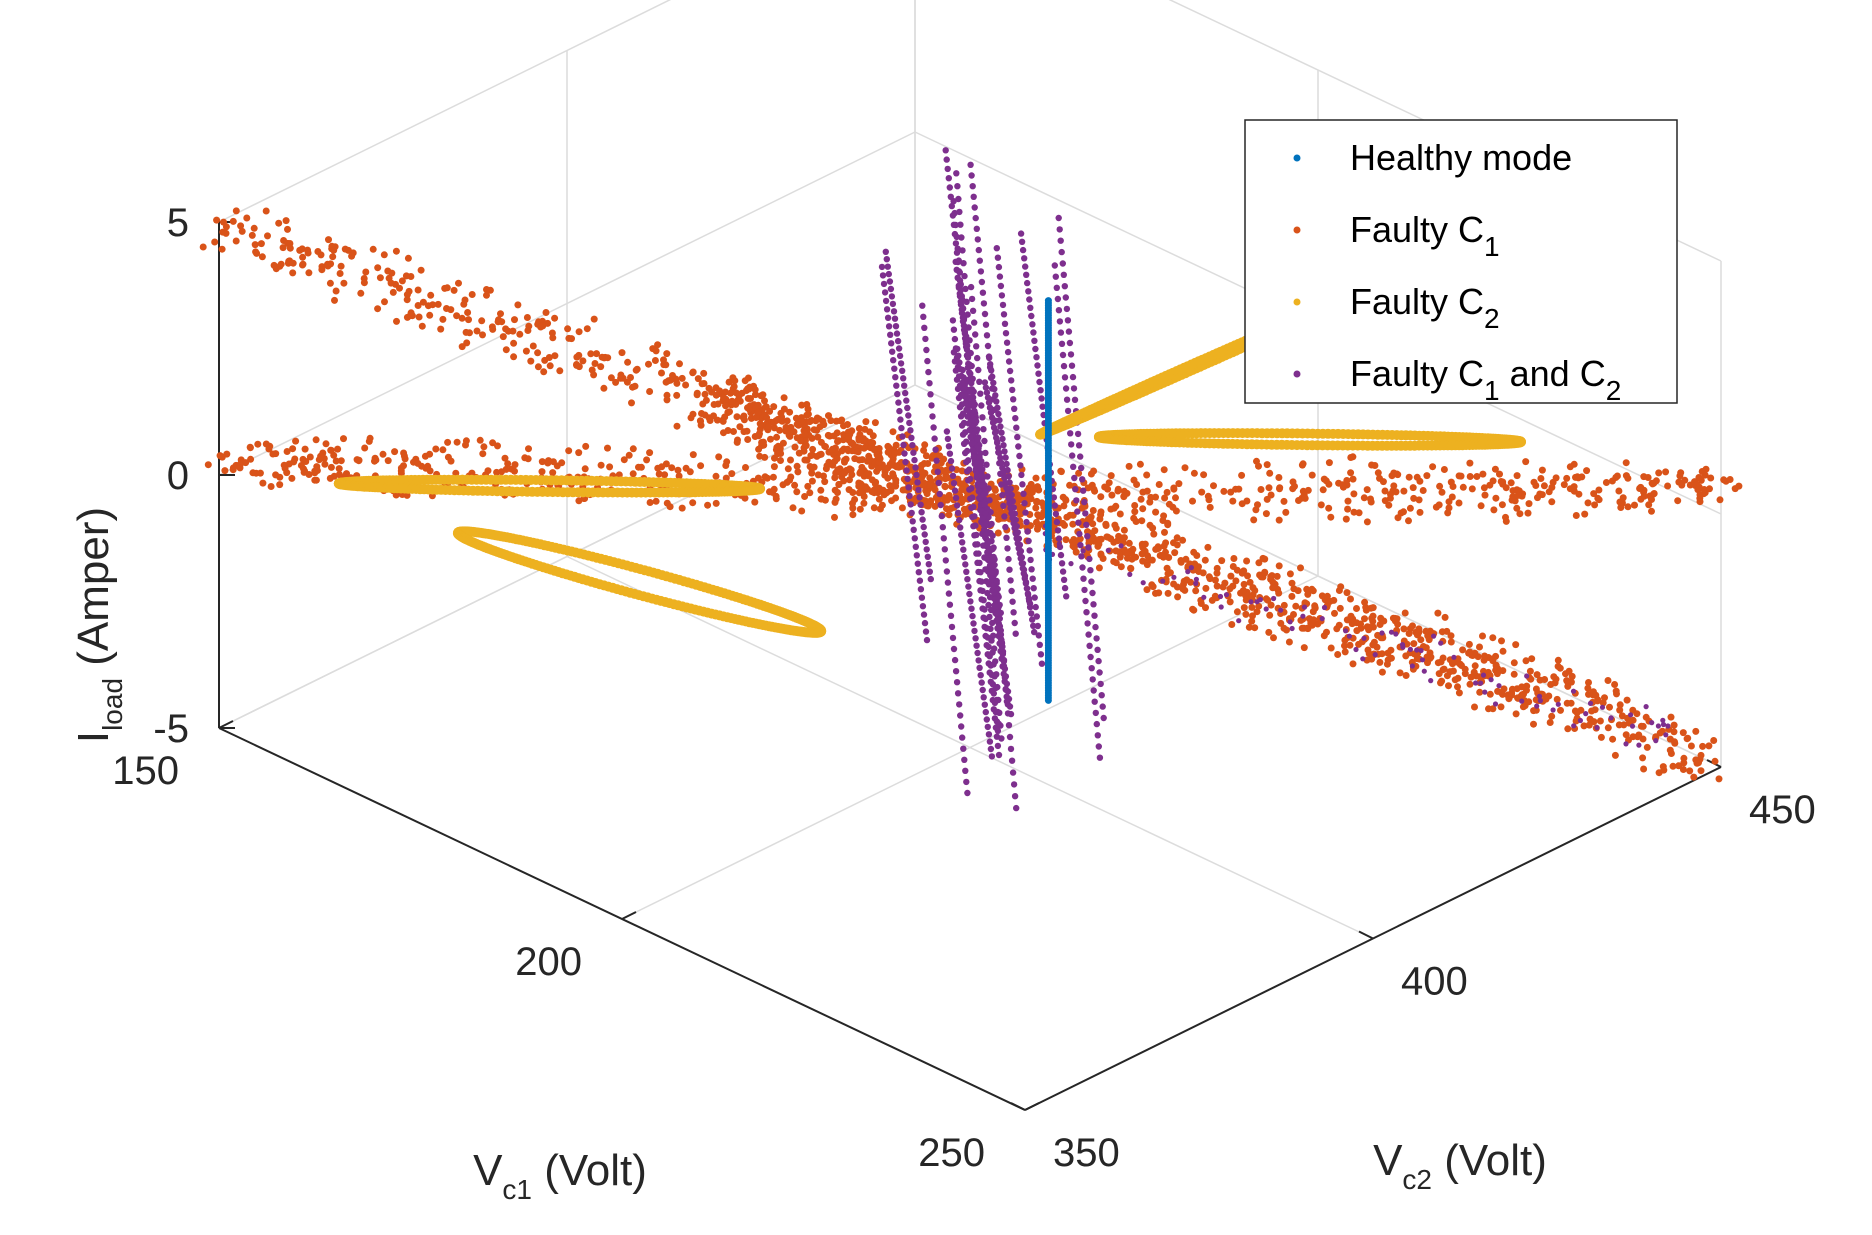  Describe the element at coordinates (1485, 379) in the screenshot. I see `legend-entry: Faulty C1 and C2` at that location.